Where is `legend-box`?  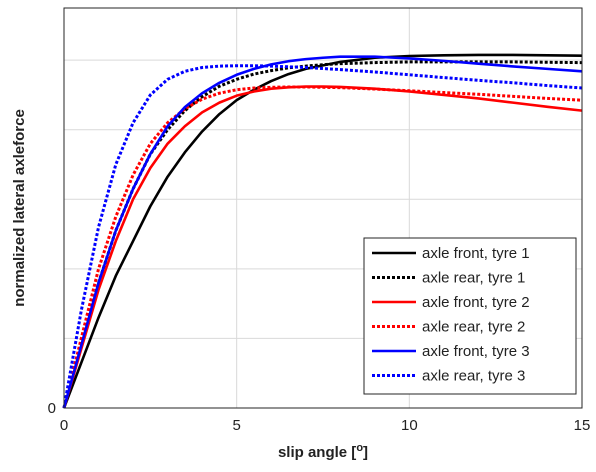 legend-box is located at coordinates (470, 316).